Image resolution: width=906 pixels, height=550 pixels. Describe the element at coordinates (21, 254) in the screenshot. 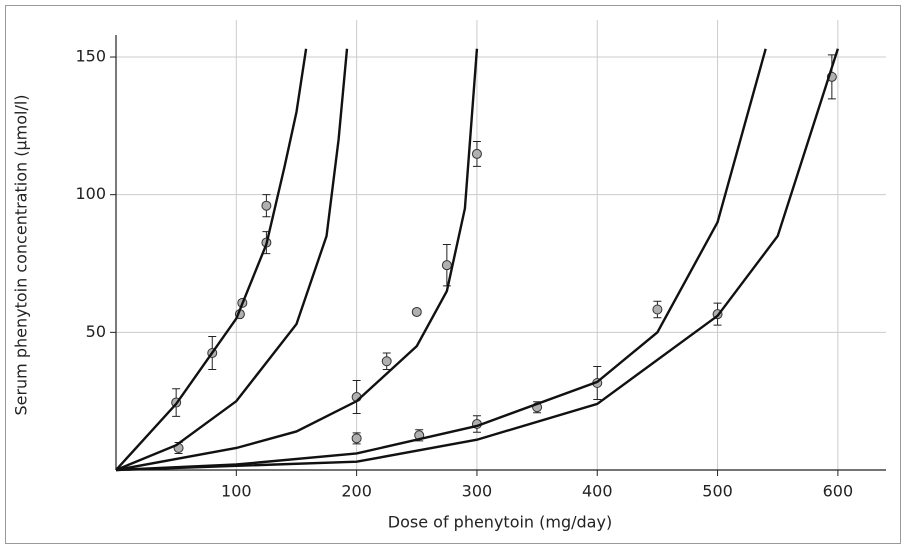

I see `y-axis-label: Serum phenytoin concentration (µmol/l)` at that location.